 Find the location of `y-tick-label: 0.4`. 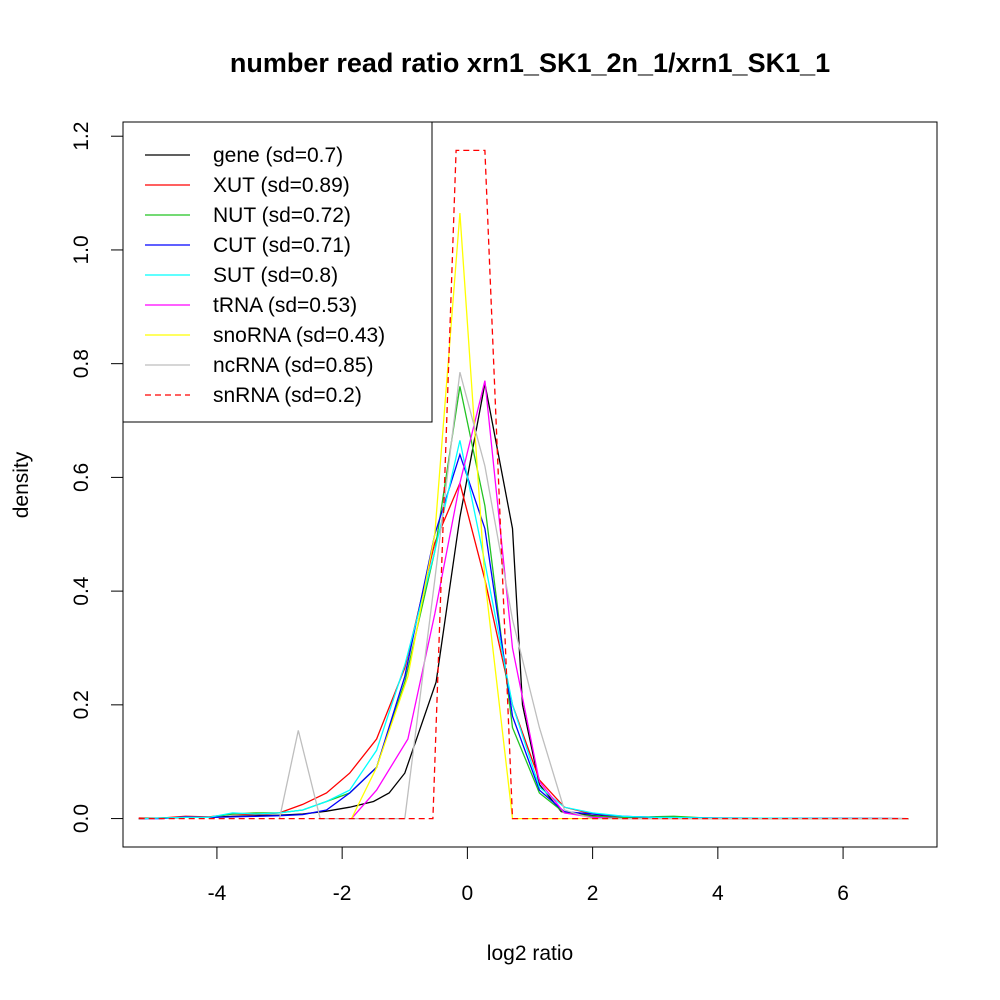

y-tick-label: 0.4 is located at coordinates (81, 591).